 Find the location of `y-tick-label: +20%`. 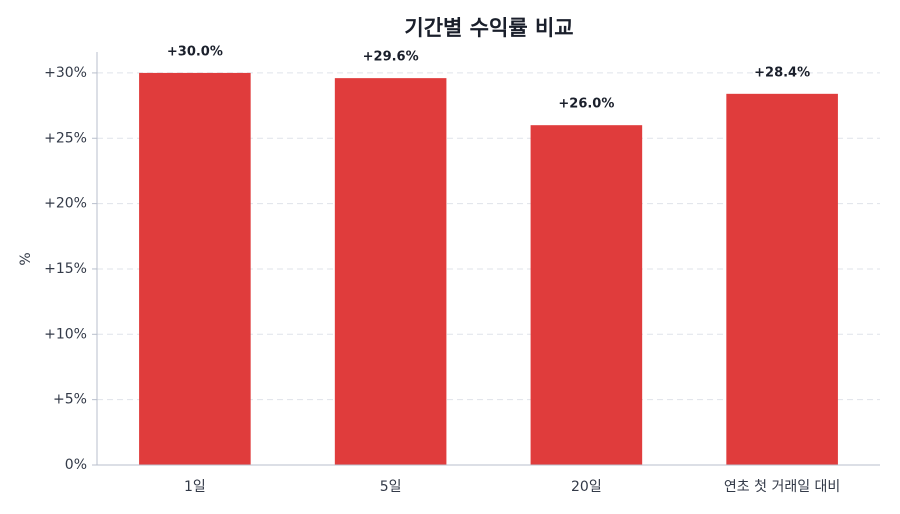

y-tick-label: +20% is located at coordinates (65, 204).